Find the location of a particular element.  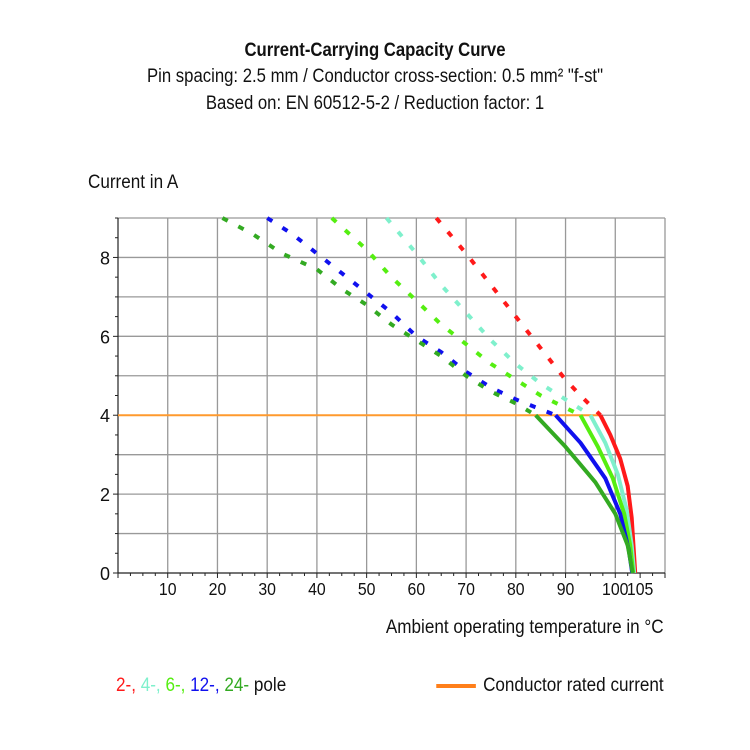

x-tick-label: 10 is located at coordinates (168, 589).